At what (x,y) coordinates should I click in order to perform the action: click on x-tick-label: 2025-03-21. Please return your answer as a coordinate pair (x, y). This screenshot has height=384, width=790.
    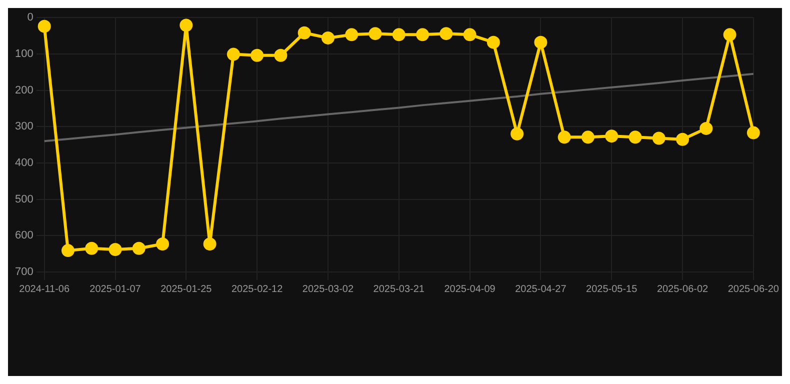
    Looking at the image, I should click on (399, 289).